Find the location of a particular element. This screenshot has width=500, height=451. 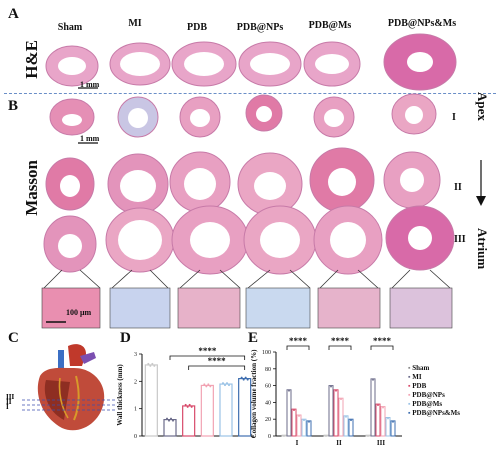

bar-pdb-nps-iii is located at coordinates (383, 421).